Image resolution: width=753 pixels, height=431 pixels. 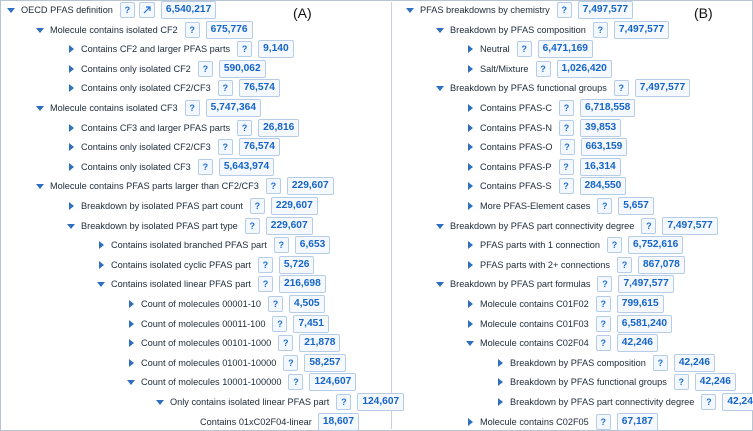 What do you see at coordinates (608, 108) in the screenshot?
I see `count-link: 6,718,558` at bounding box center [608, 108].